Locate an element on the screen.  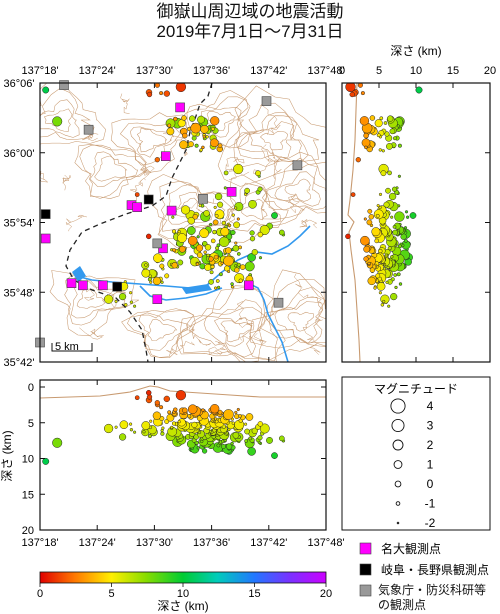
magnitude-legend-box is located at coordinates (416, 453).